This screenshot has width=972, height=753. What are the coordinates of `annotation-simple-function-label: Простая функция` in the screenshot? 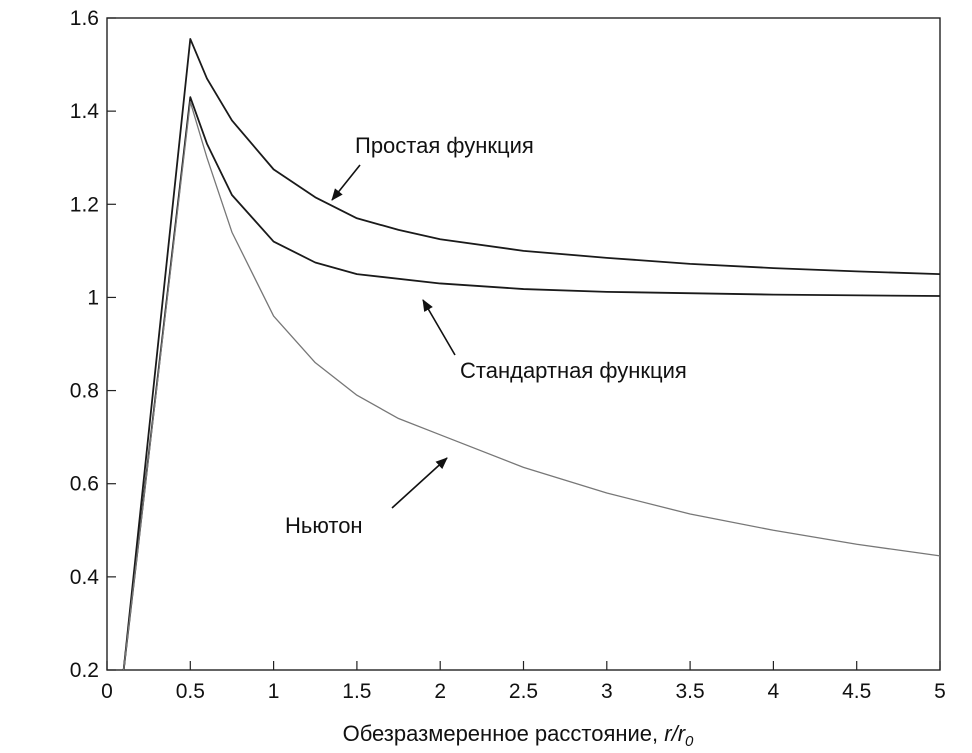 It's located at (444, 145).